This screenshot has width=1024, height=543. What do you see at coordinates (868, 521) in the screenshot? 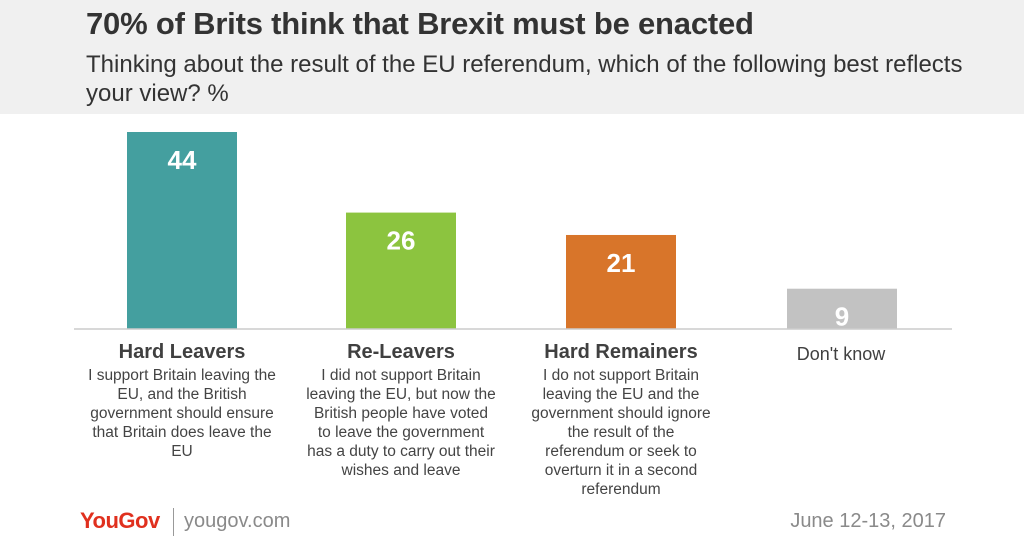
I see `footer-date: June 12-13, 2017` at bounding box center [868, 521].